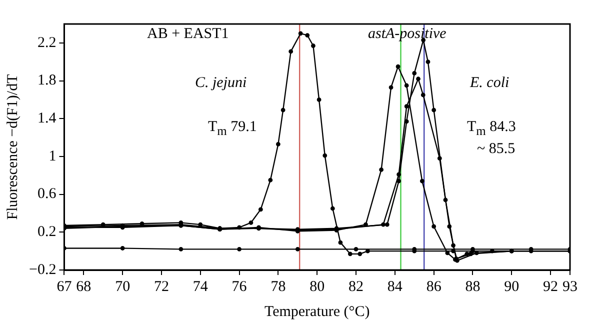 The width and height of the screenshot is (600, 325). I want to click on annotation: AB + EAST1, so click(188, 34).